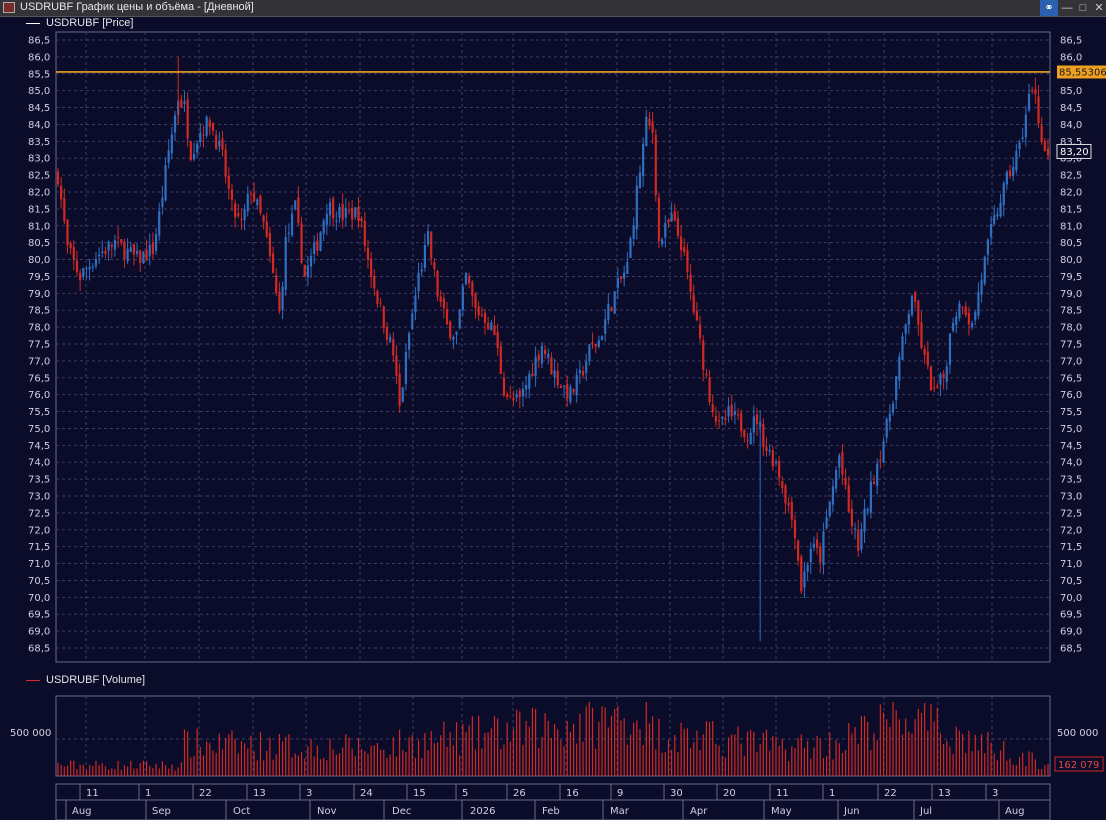 The image size is (1106, 820). What do you see at coordinates (1071, 345) in the screenshot?
I see `price-tick-right: 77,5` at bounding box center [1071, 345].